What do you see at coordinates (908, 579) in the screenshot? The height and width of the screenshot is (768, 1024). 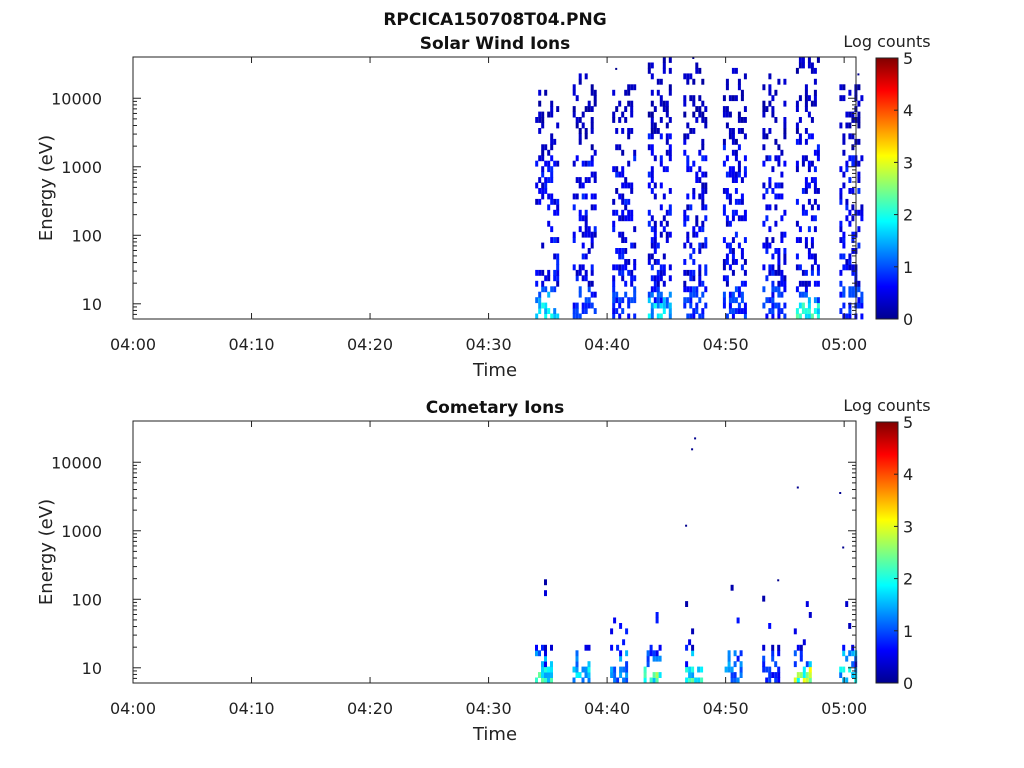 I see `colorbar-tick-label: 2` at bounding box center [908, 579].